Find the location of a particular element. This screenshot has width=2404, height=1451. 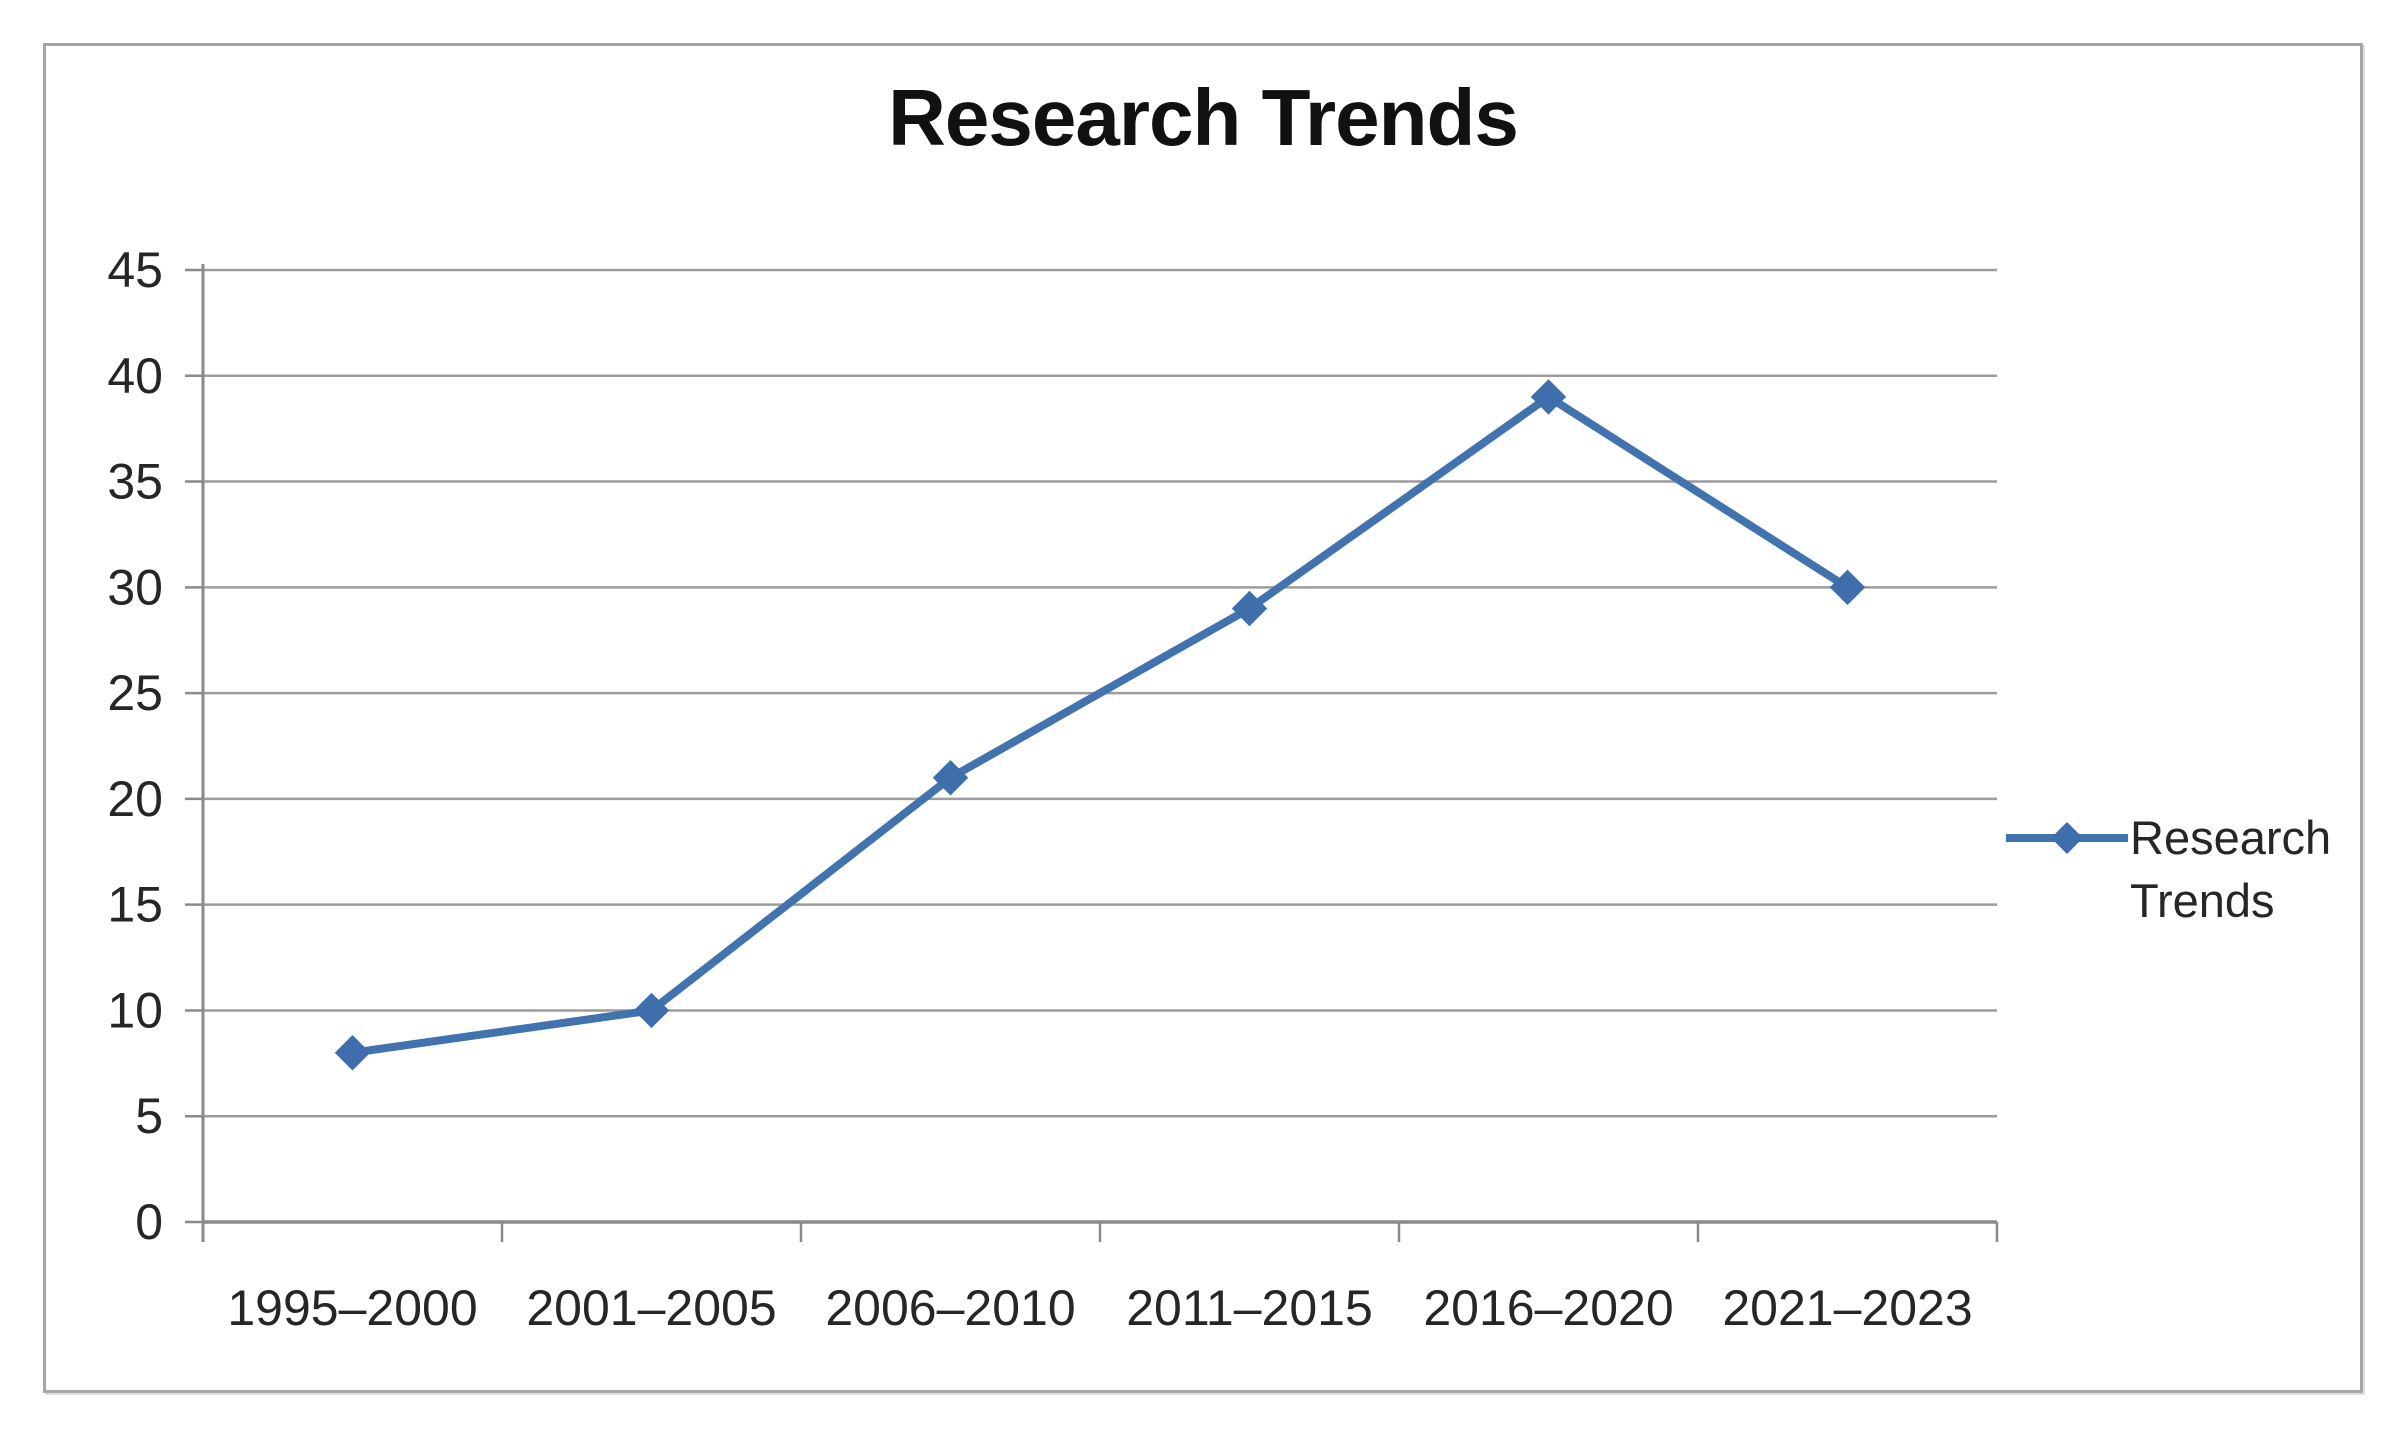

chart-title: Research Trends is located at coordinates (1203, 117).